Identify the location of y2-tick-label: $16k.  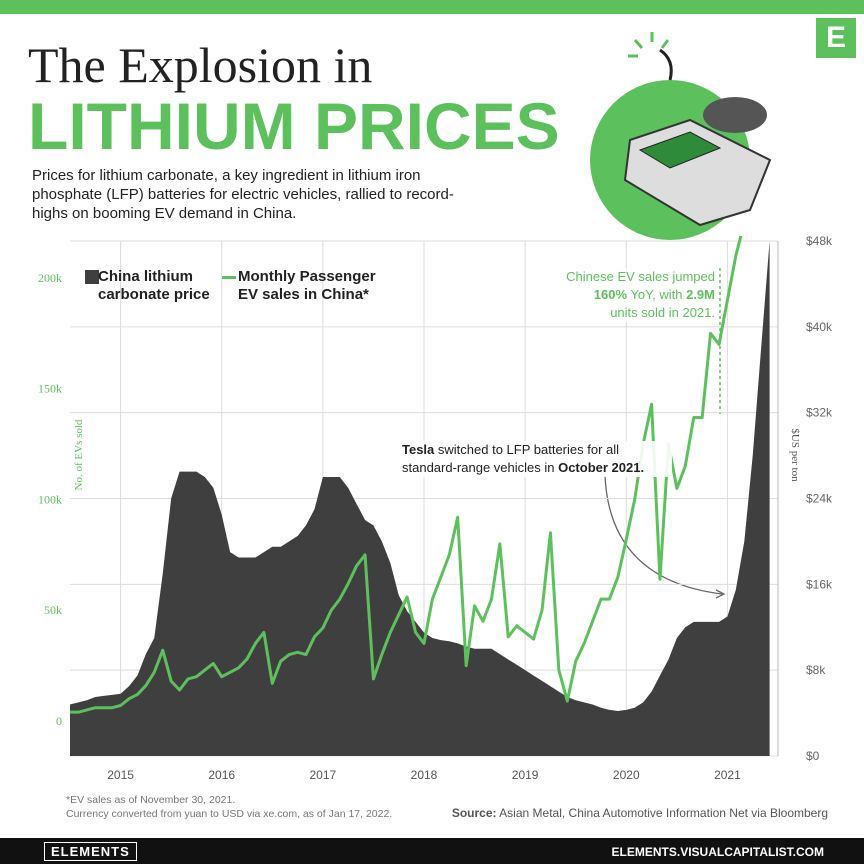
(819, 584).